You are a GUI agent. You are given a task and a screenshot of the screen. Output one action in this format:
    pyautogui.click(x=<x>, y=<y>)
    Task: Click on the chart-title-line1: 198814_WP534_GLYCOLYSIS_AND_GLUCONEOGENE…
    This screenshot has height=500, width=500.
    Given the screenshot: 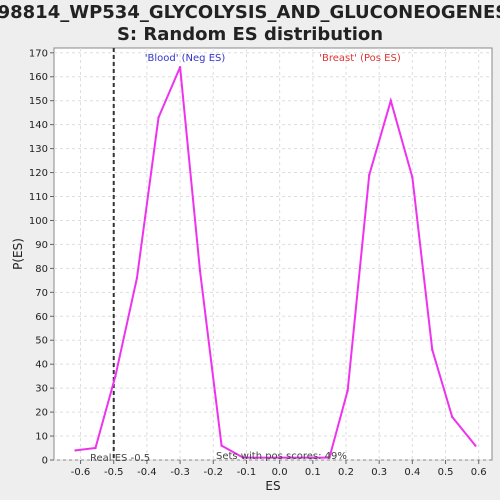 What is the action you would take?
    pyautogui.click(x=250, y=12)
    